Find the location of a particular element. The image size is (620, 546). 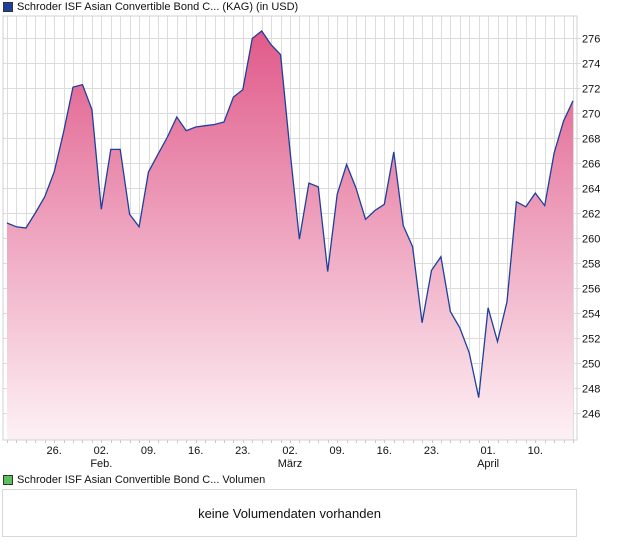

volume-panel: keine Volumendaten vorhanden is located at coordinates (289, 513).